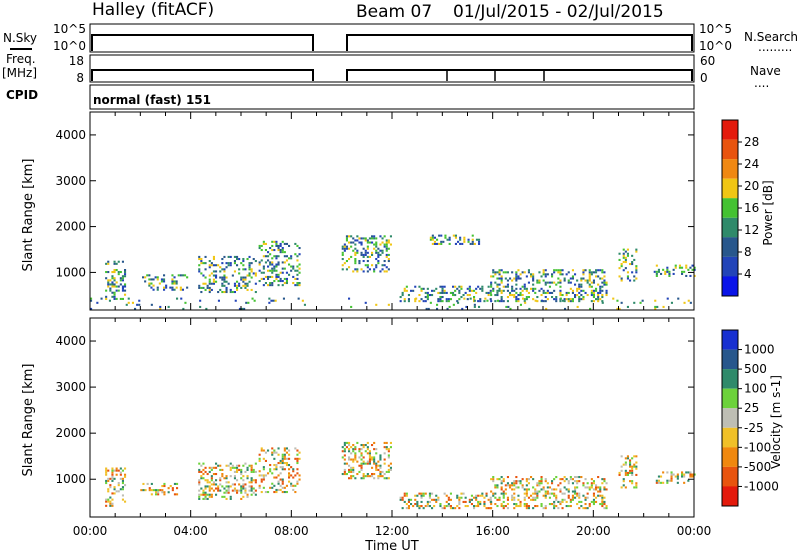 The image size is (800, 554). Describe the element at coordinates (755, 369) in the screenshot. I see `velocity-colorbar-tick-label: 500` at that location.